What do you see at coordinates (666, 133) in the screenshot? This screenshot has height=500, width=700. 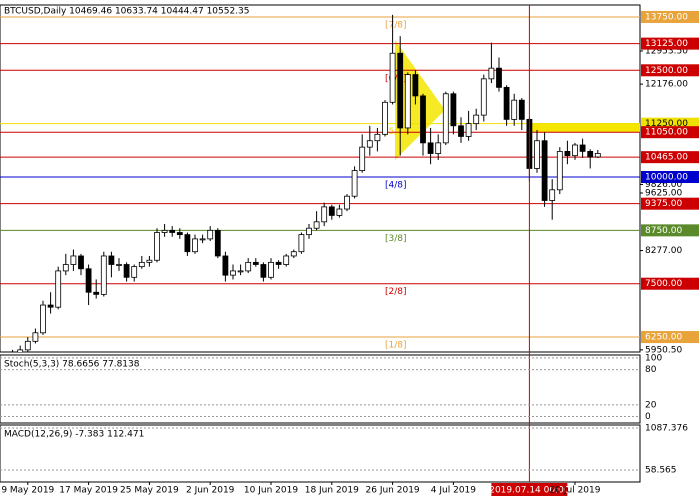 I see `level-label: 11050.00` at bounding box center [666, 133].